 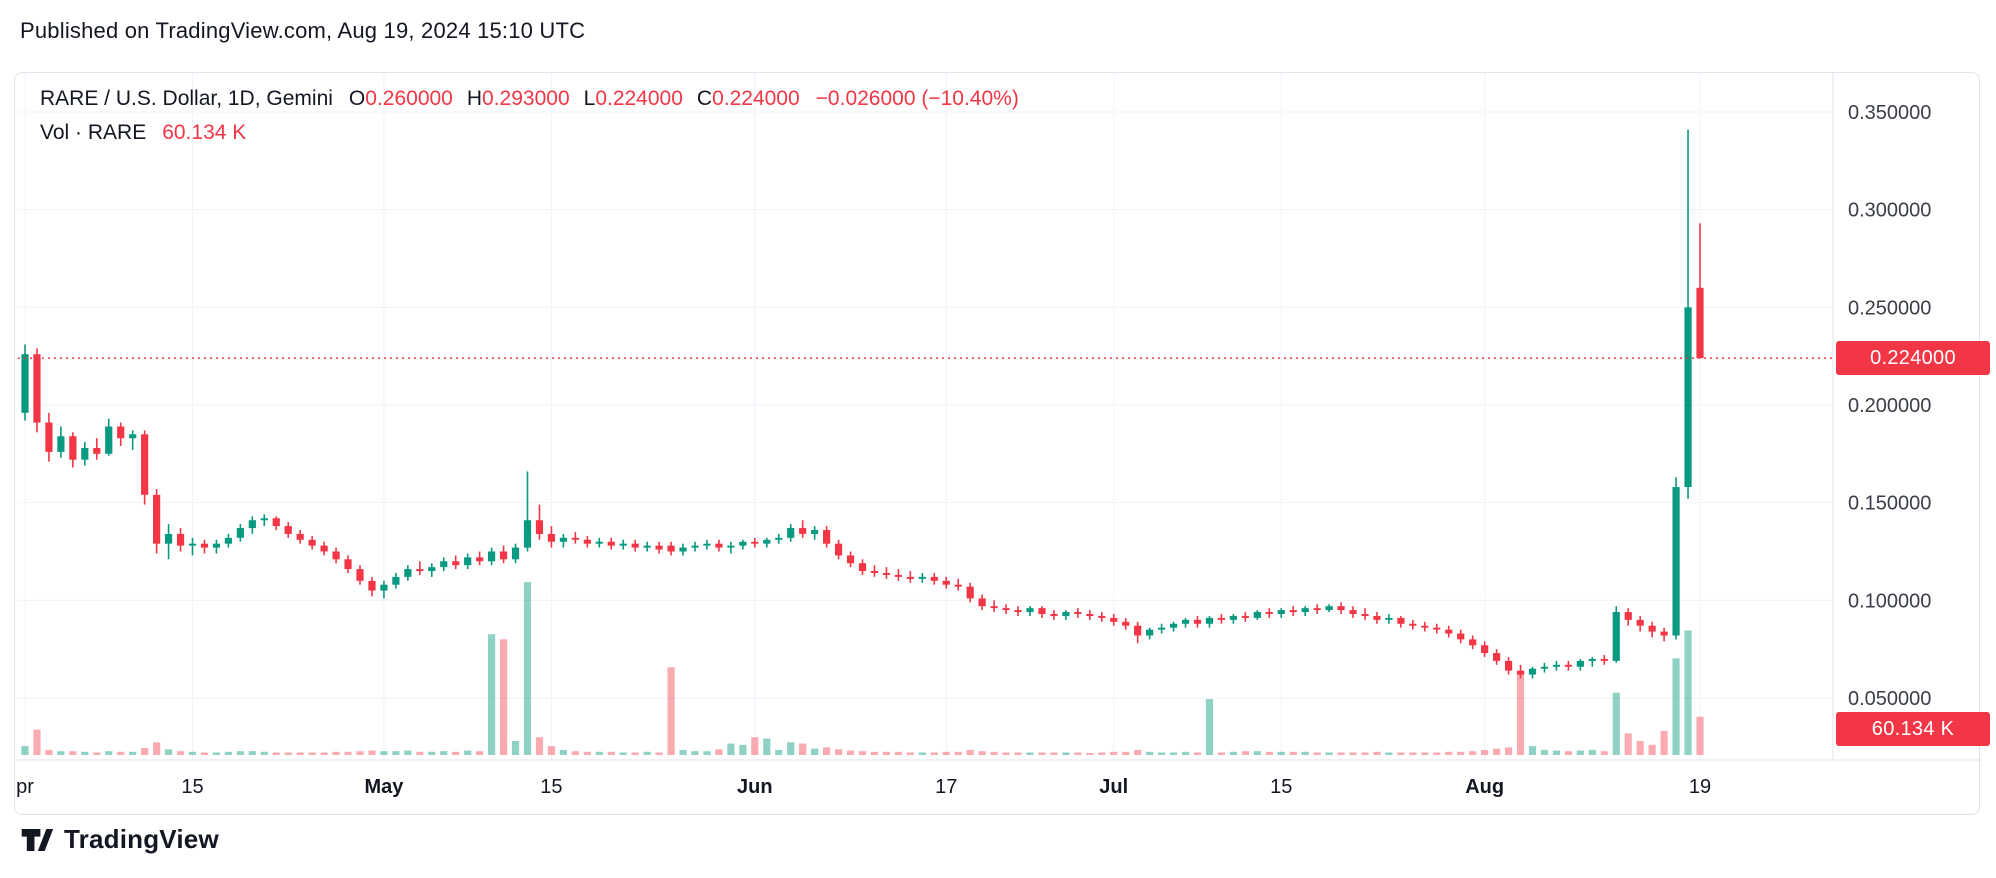 I want to click on tradingview-logo-icon, so click(x=37, y=840).